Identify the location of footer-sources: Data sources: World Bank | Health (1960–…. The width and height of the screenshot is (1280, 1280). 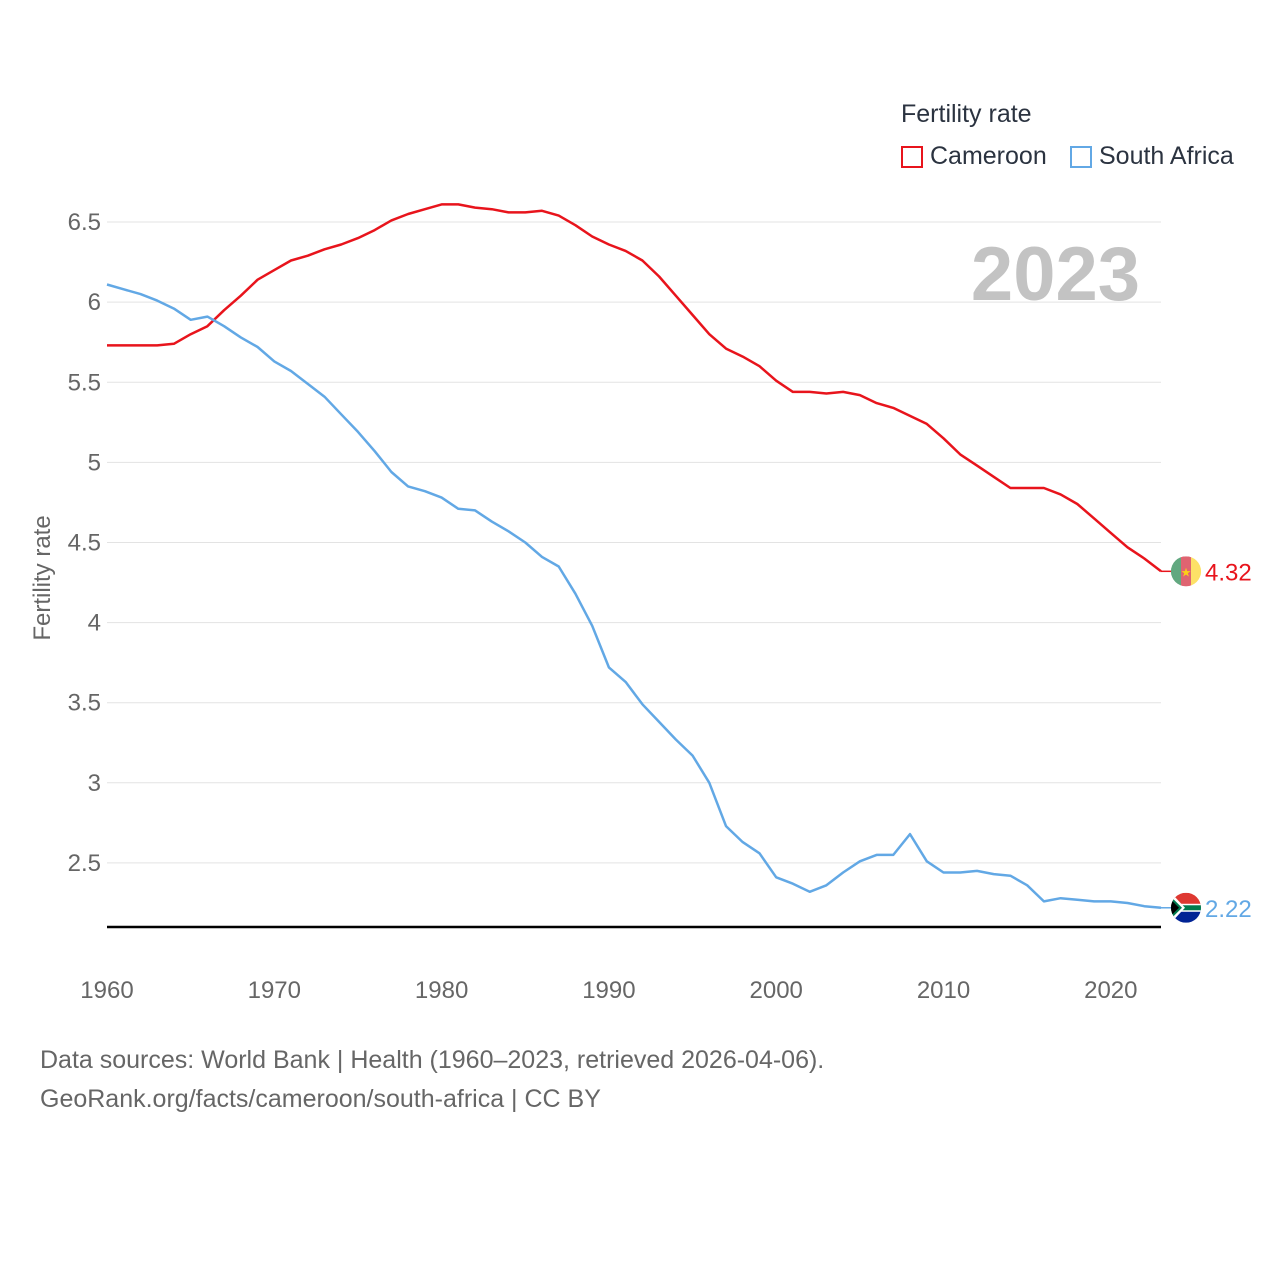
(432, 1060).